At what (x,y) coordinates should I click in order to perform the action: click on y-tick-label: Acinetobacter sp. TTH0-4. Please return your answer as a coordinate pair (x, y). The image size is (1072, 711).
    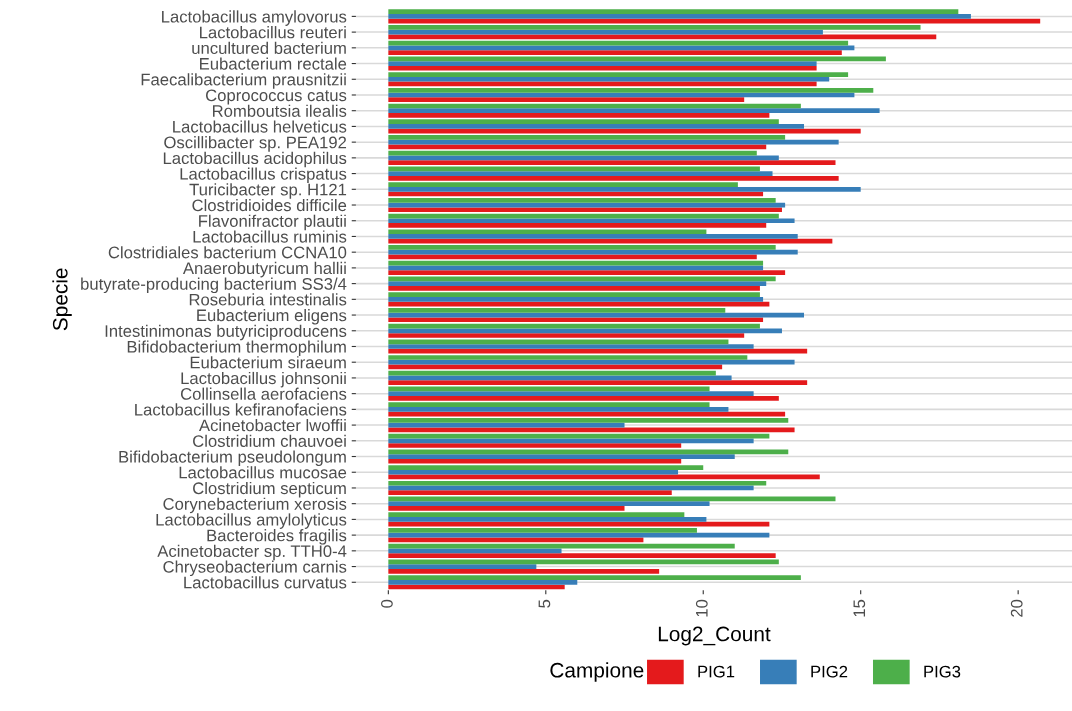
    Looking at the image, I should click on (252, 552).